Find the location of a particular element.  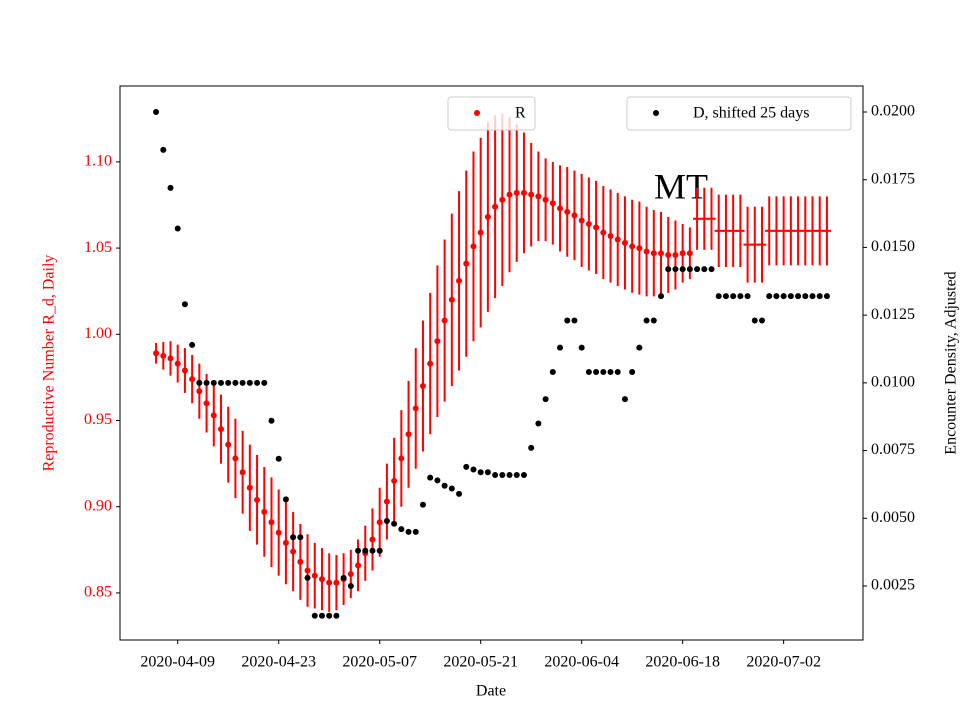

y-axis-label: Reproductive Number R_d, Daily is located at coordinates (49, 363).